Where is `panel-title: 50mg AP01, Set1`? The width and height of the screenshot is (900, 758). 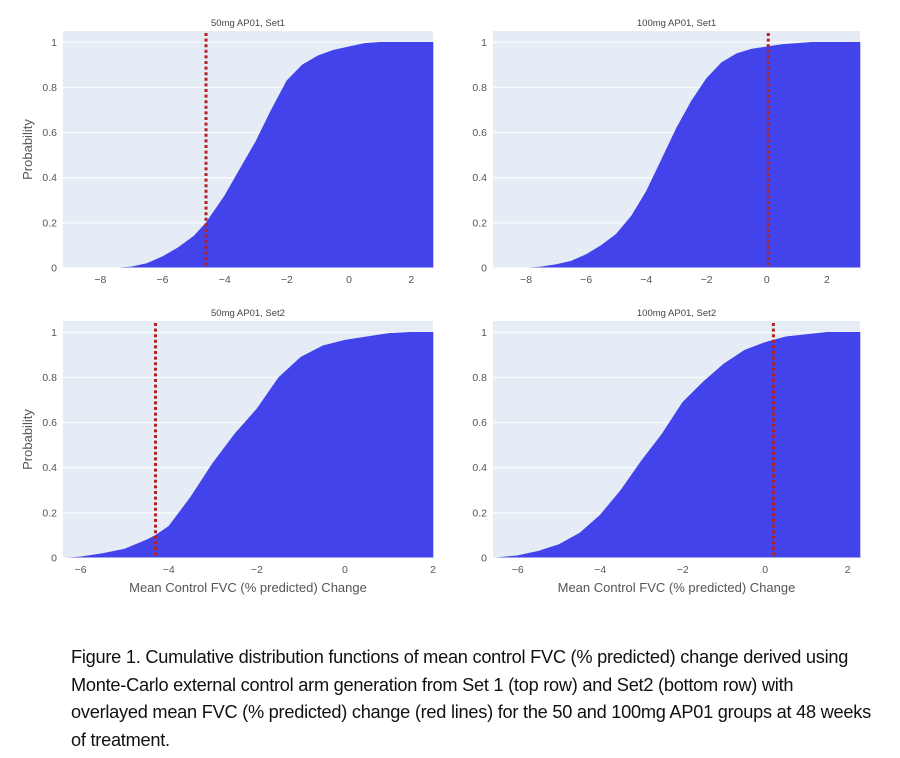 panel-title: 50mg AP01, Set1 is located at coordinates (248, 23).